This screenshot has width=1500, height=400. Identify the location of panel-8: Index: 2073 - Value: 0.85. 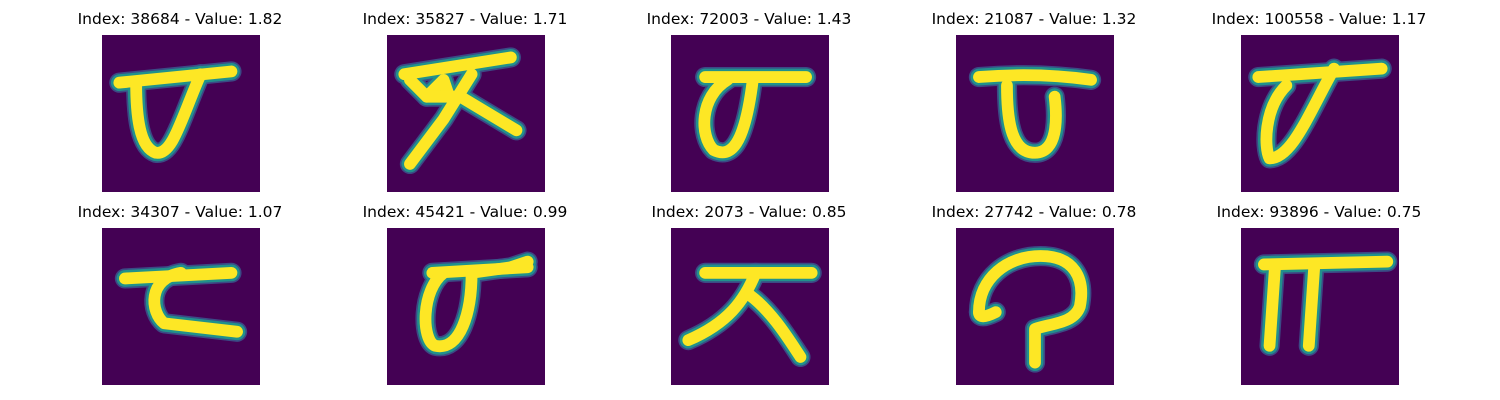
(749, 289).